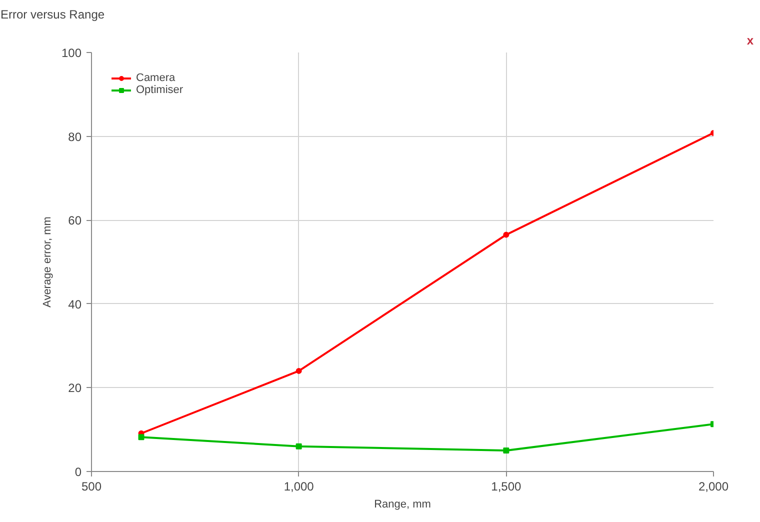 This screenshot has width=760, height=522. I want to click on y-tick-label: 100, so click(71, 53).